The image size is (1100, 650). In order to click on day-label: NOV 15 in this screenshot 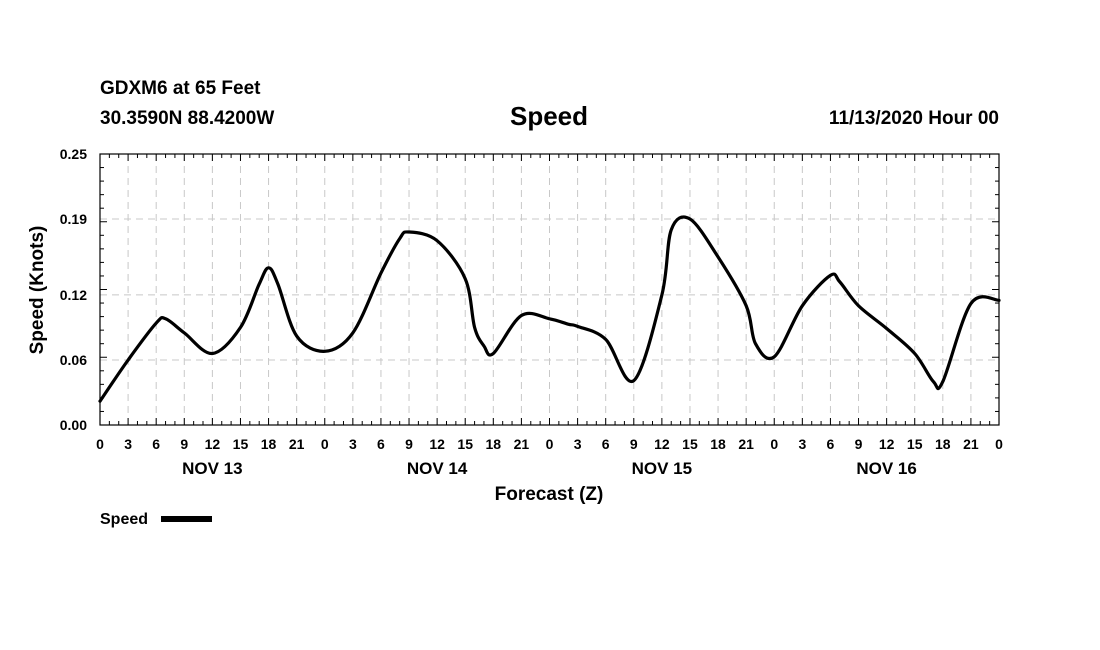, I will do `click(662, 468)`.